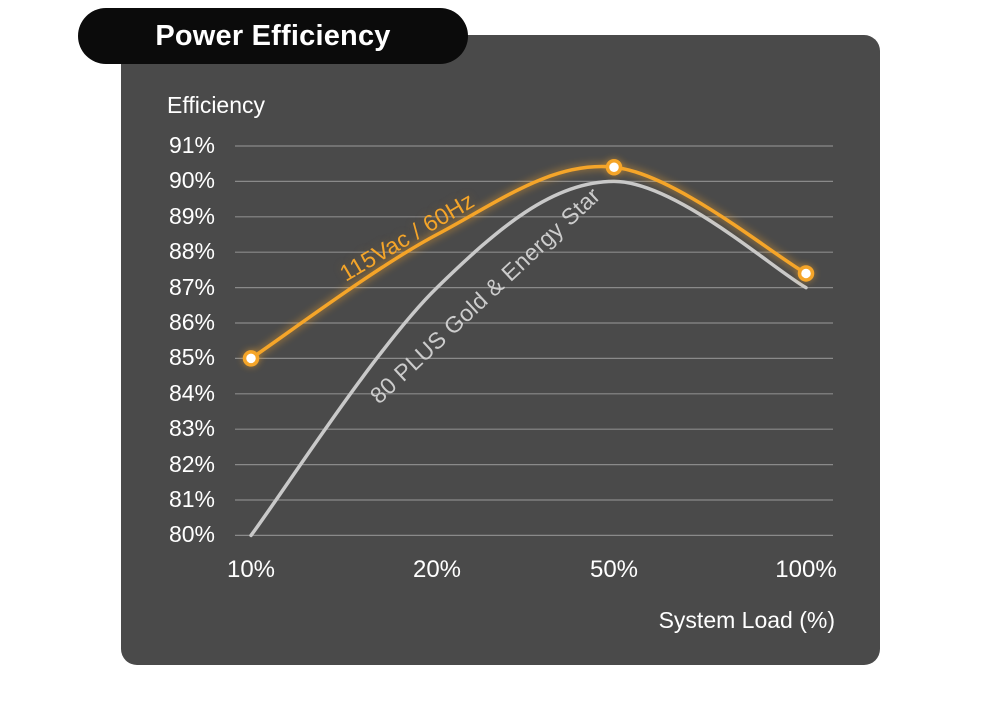 This screenshot has width=1008, height=719. I want to click on y-tick-label: 80%, so click(191, 534).